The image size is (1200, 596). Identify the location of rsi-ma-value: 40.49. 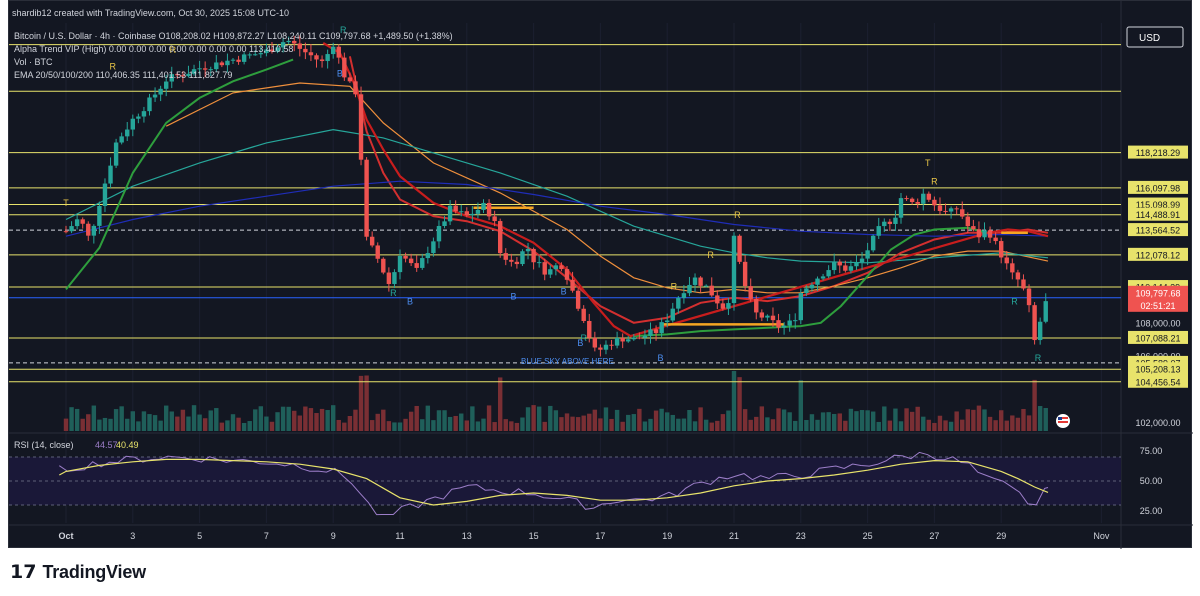
(127, 445).